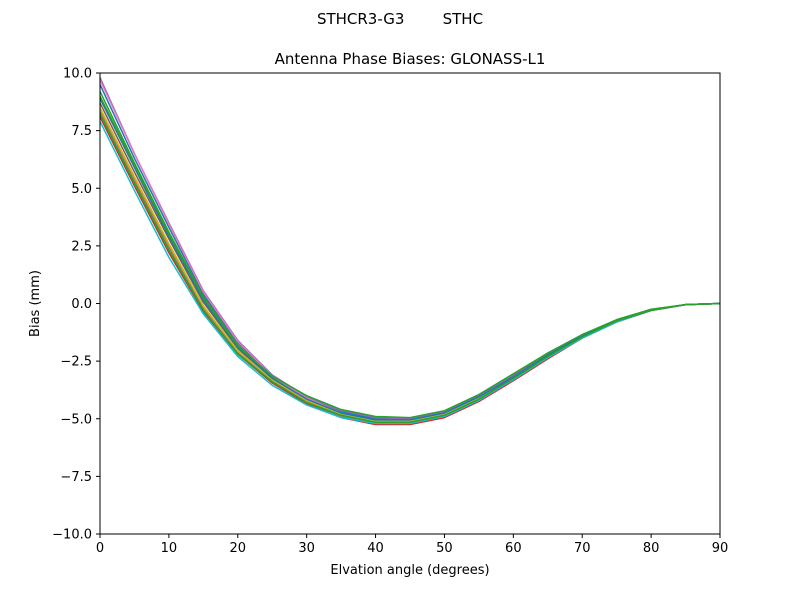  I want to click on y-tick-label: 2.5, so click(81, 246).